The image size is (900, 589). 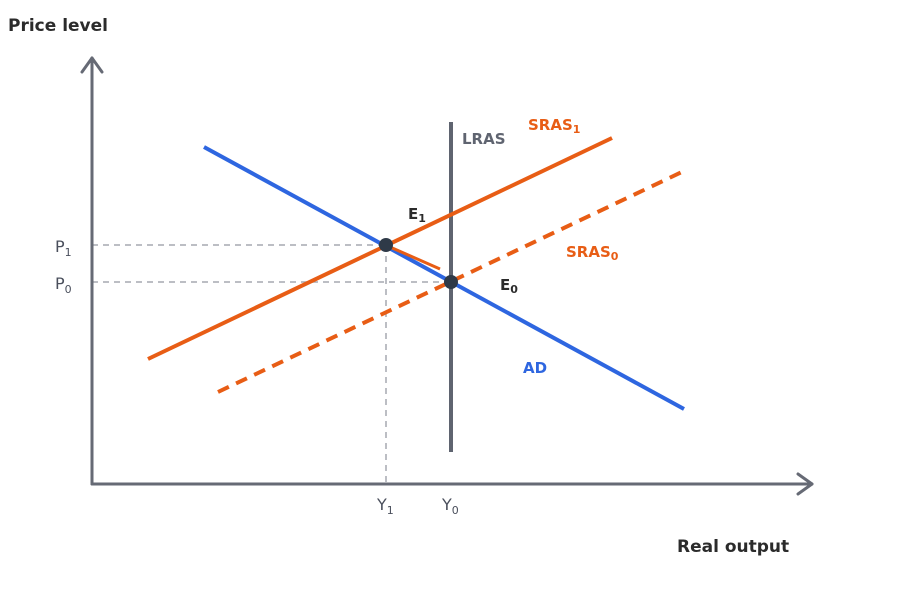 What do you see at coordinates (415, 258) in the screenshot?
I see `adjustment-arrow` at bounding box center [415, 258].